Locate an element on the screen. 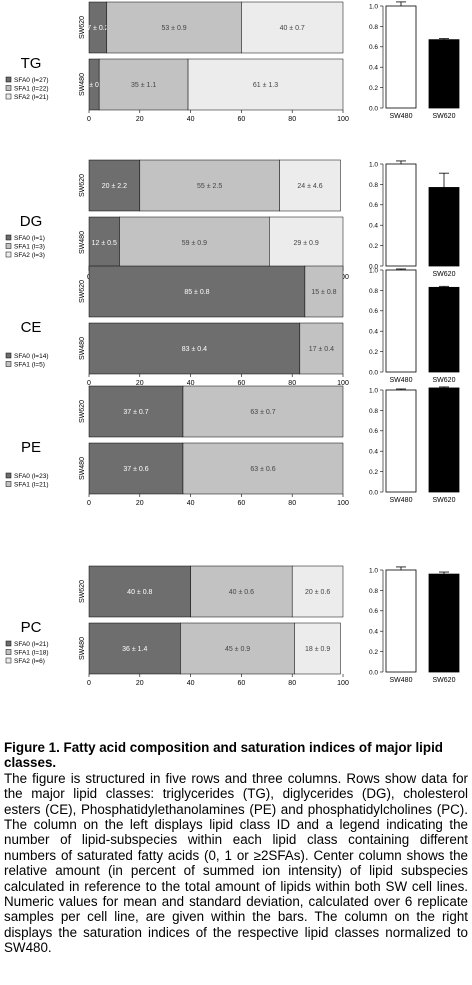 The image size is (472, 985). legend-label: SFA2 (l=6) is located at coordinates (29, 661).